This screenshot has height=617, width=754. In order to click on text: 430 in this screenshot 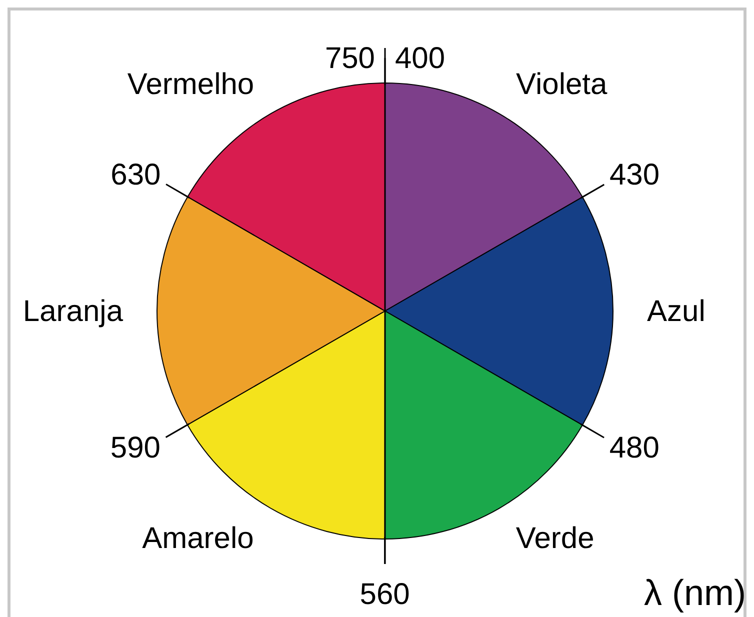, I will do `click(634, 175)`.